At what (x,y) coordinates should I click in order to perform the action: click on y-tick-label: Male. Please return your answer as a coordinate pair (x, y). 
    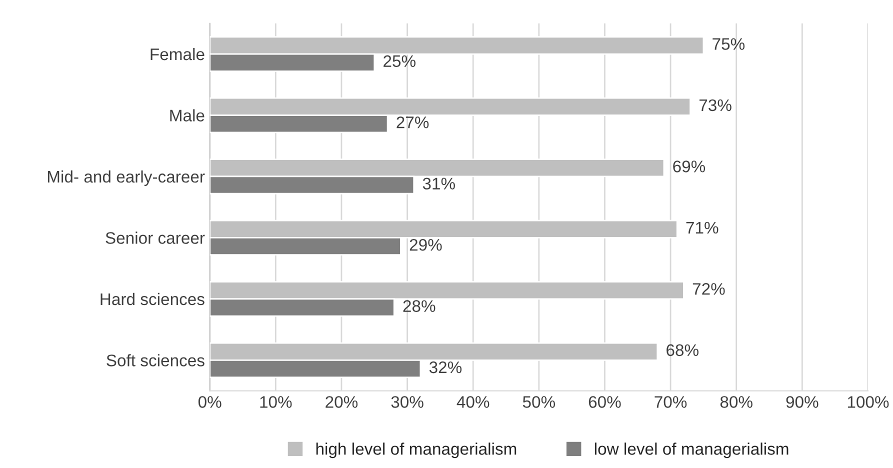
    Looking at the image, I should click on (187, 115).